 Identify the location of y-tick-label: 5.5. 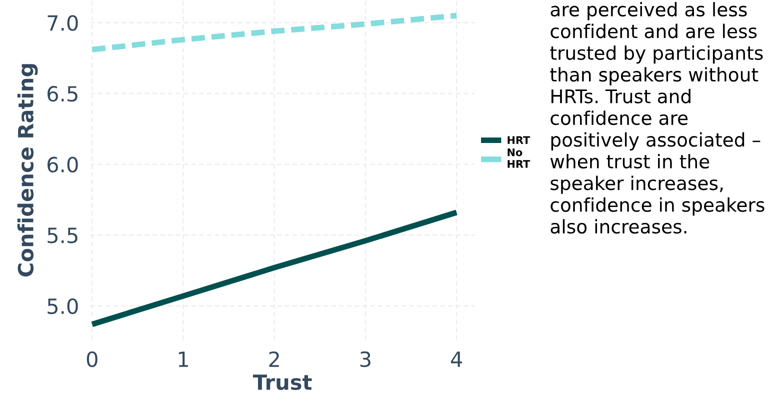
(63, 236).